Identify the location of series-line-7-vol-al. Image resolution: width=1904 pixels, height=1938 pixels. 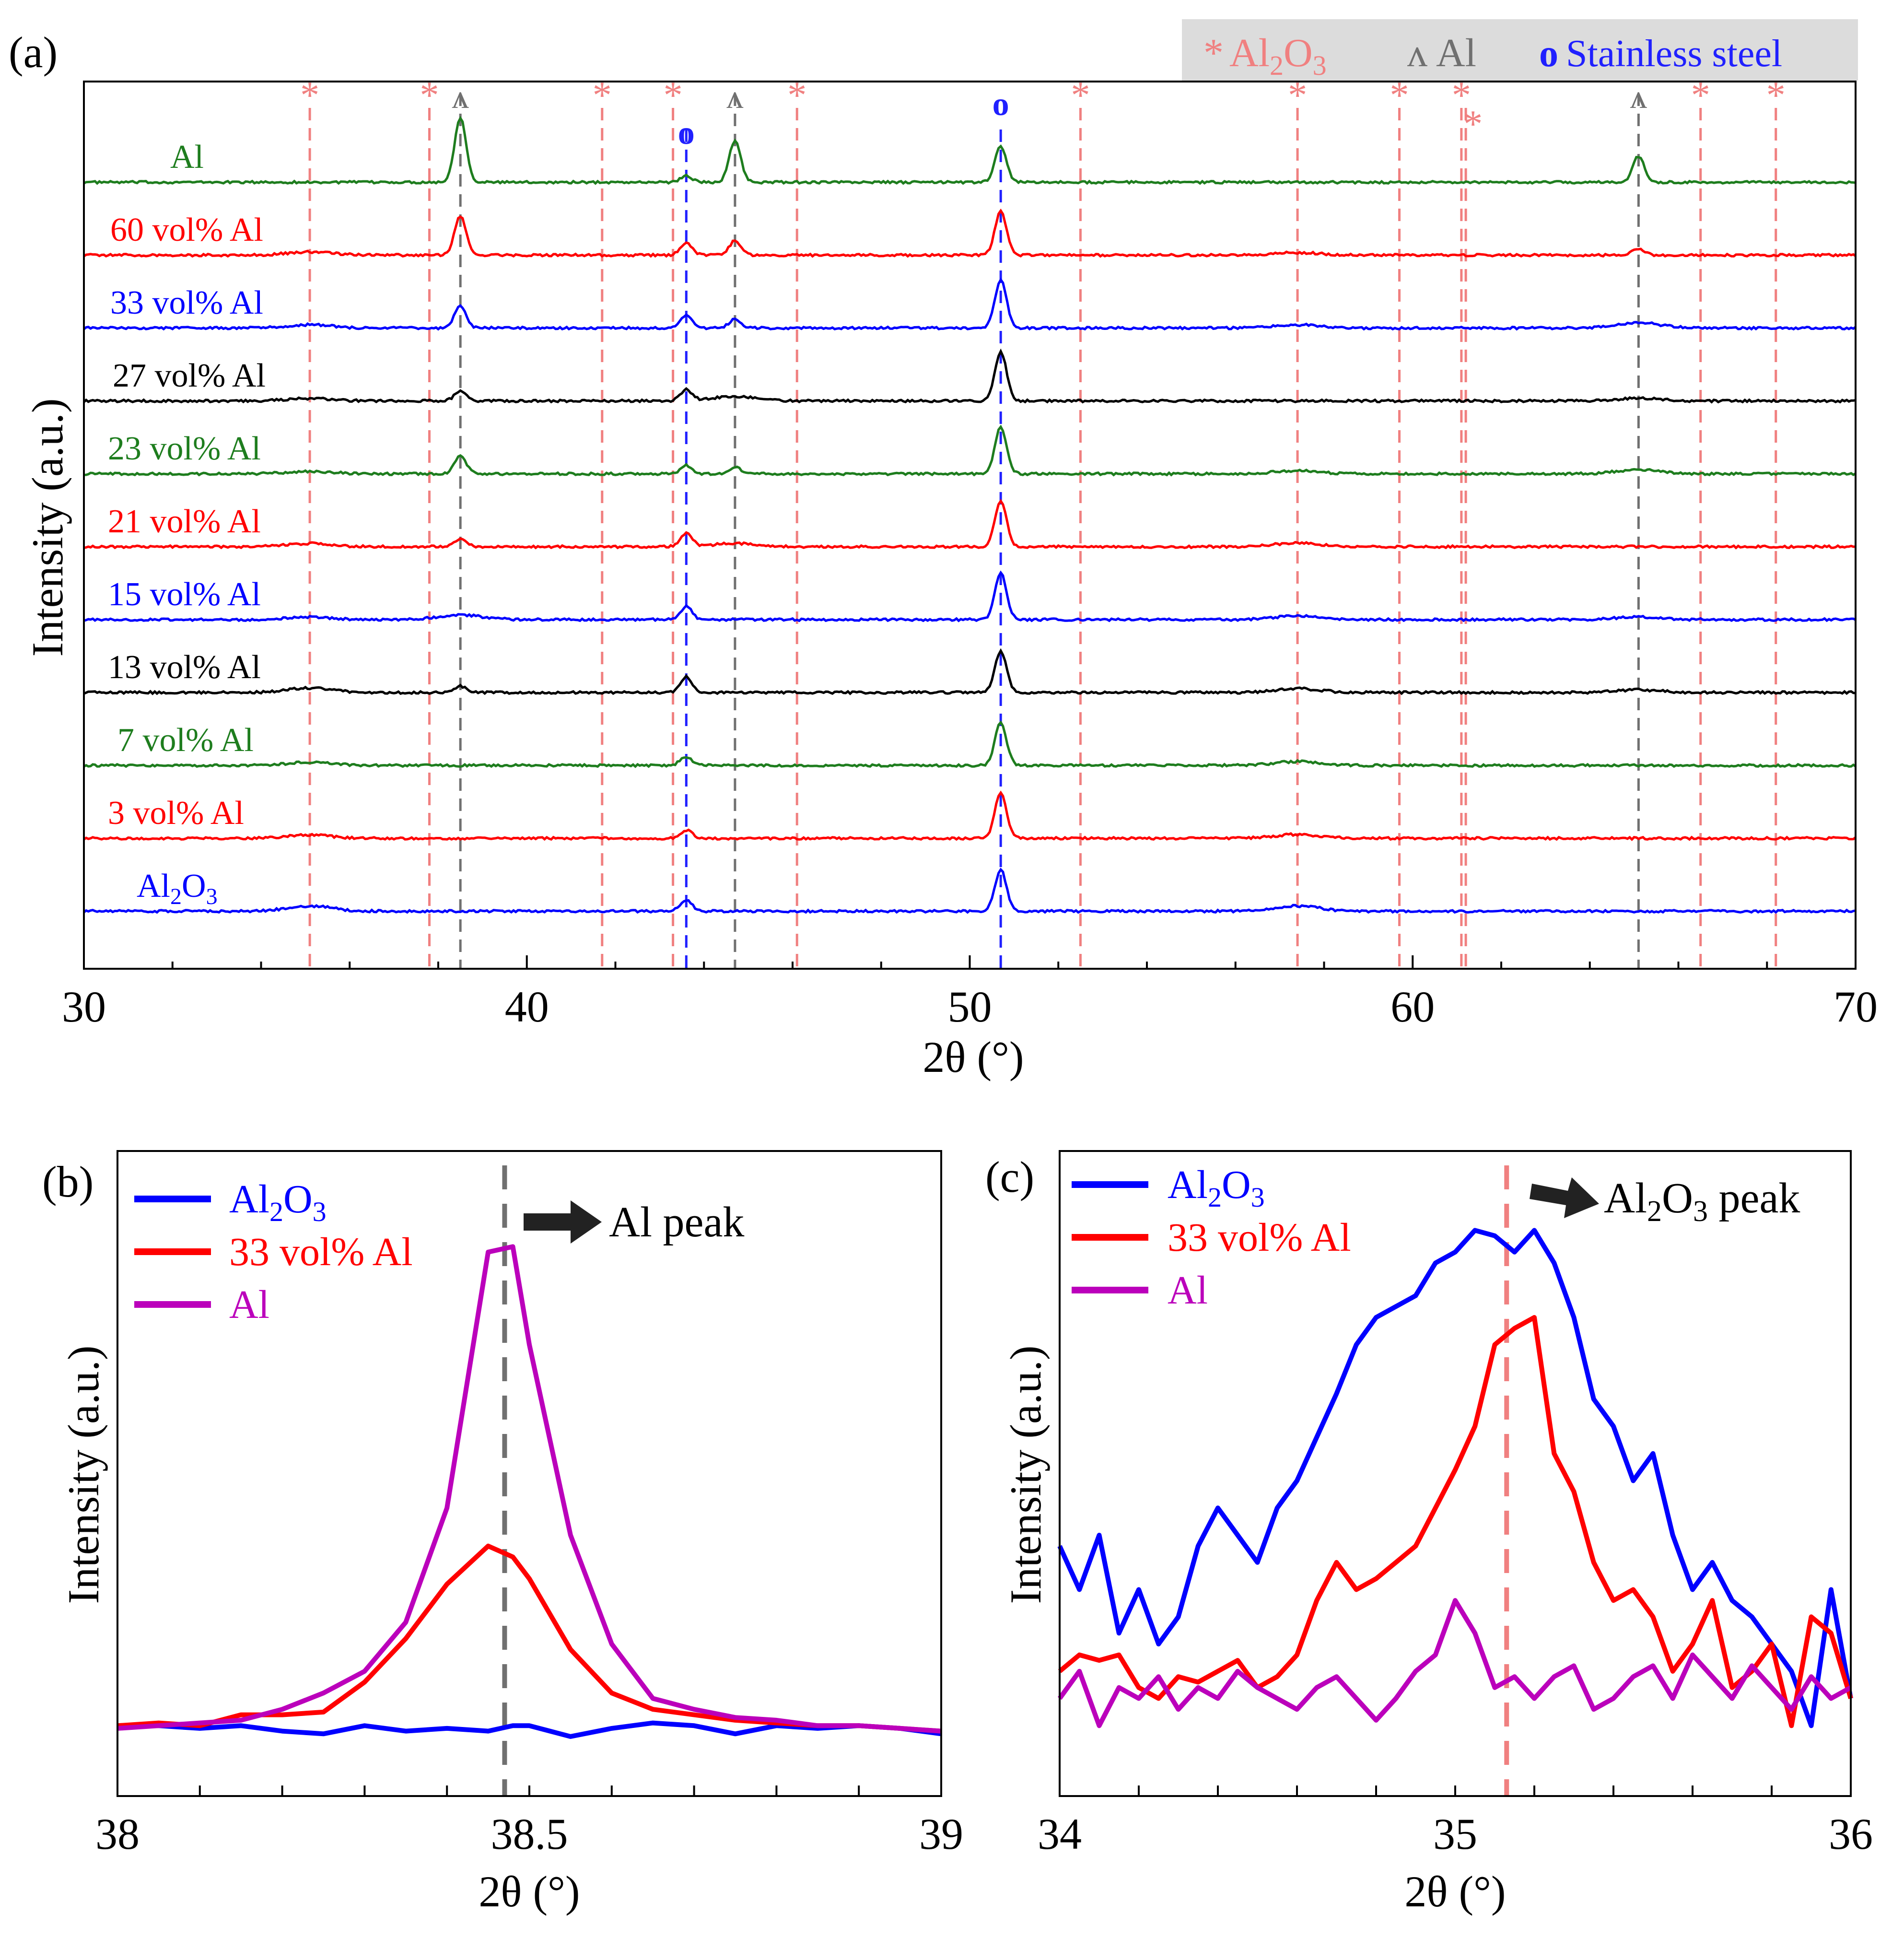
(970, 744).